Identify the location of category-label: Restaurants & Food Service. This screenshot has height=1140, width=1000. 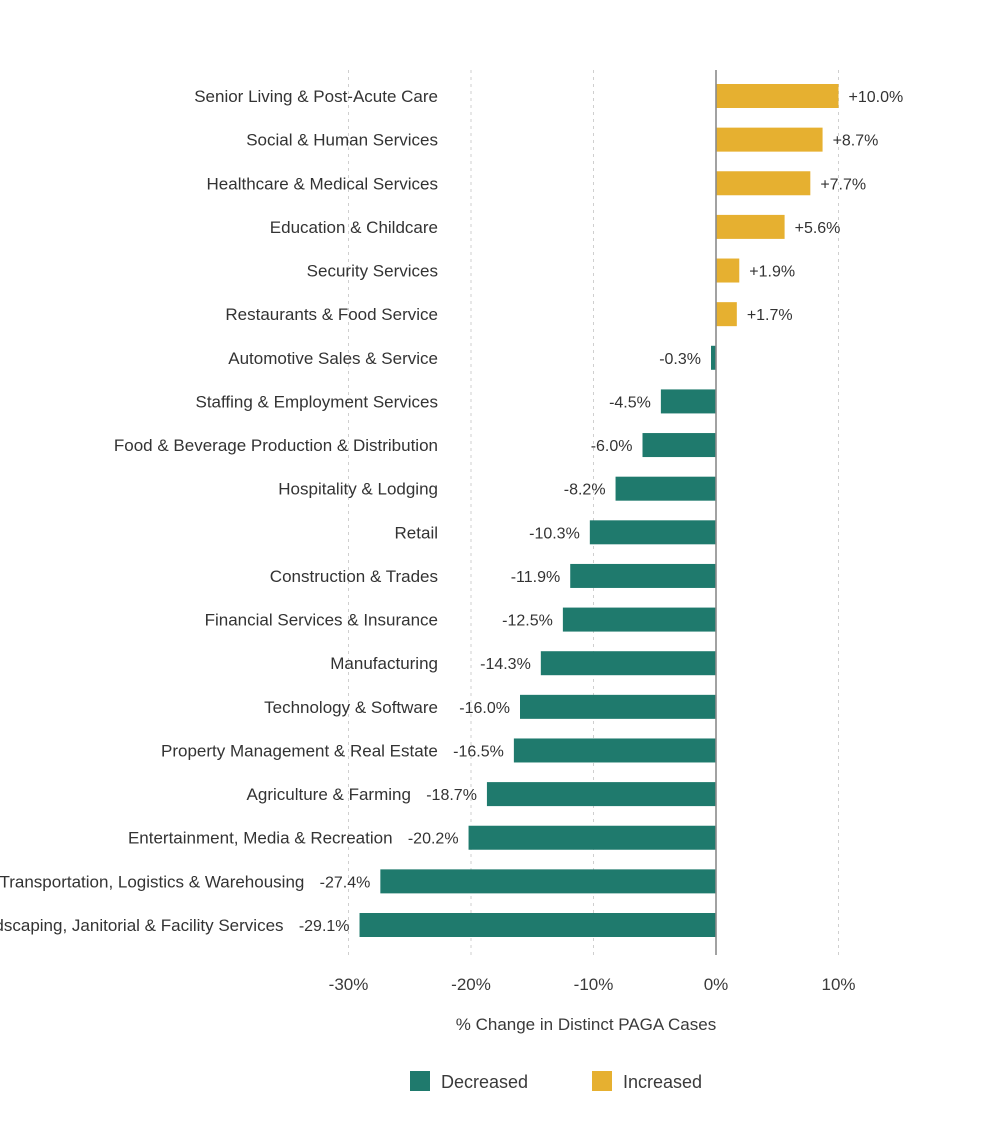
(331, 314).